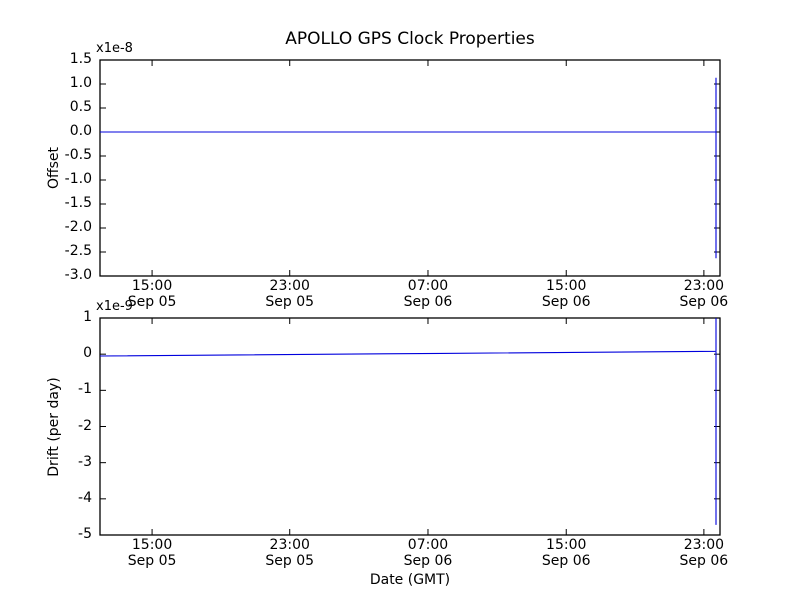  What do you see at coordinates (114, 48) in the screenshot?
I see `scale-factor-label: x1e-8` at bounding box center [114, 48].